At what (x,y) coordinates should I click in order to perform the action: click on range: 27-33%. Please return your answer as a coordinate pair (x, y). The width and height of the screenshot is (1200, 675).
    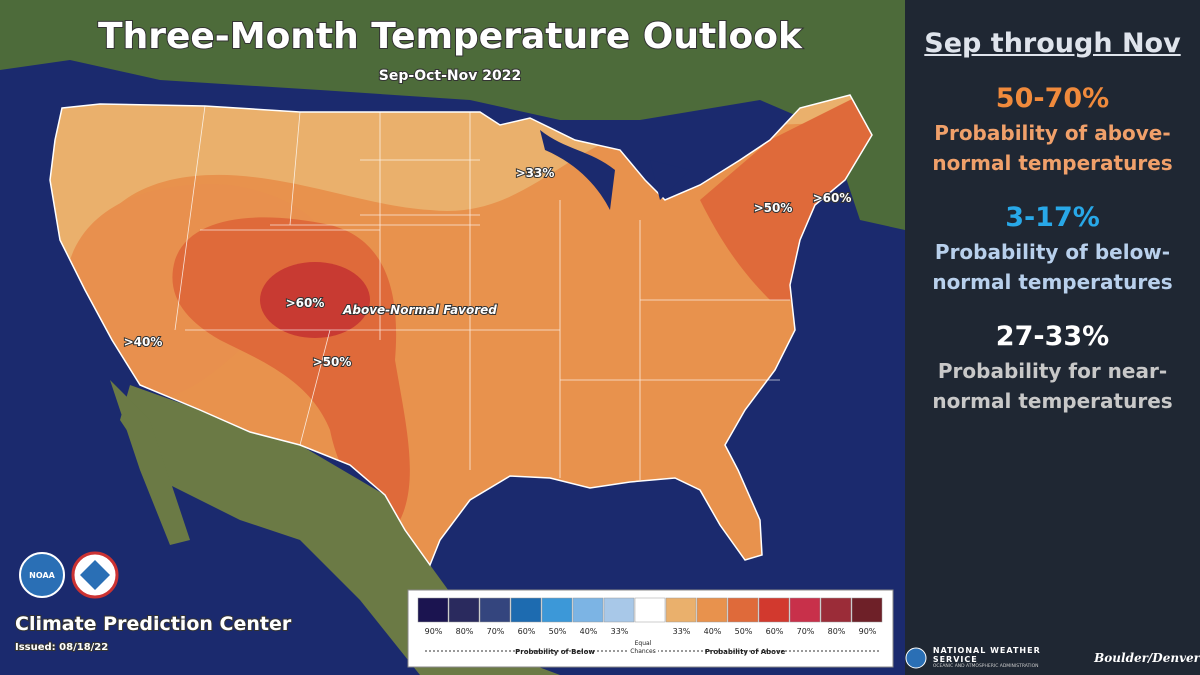
    Looking at the image, I should click on (1052, 336).